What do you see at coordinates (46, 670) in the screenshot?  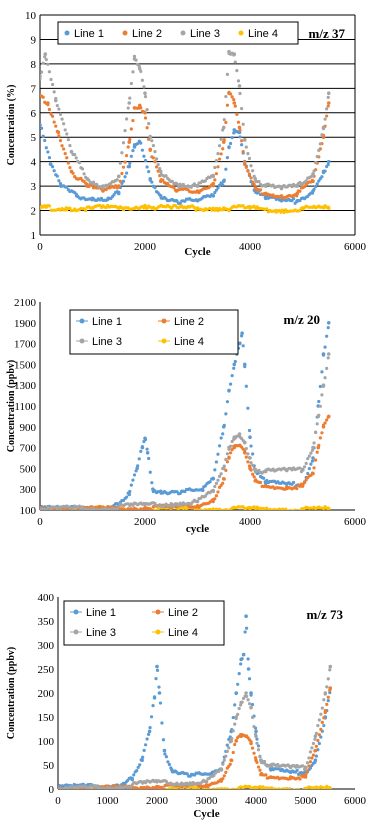 I see `y-tick-label: 250` at bounding box center [46, 670].